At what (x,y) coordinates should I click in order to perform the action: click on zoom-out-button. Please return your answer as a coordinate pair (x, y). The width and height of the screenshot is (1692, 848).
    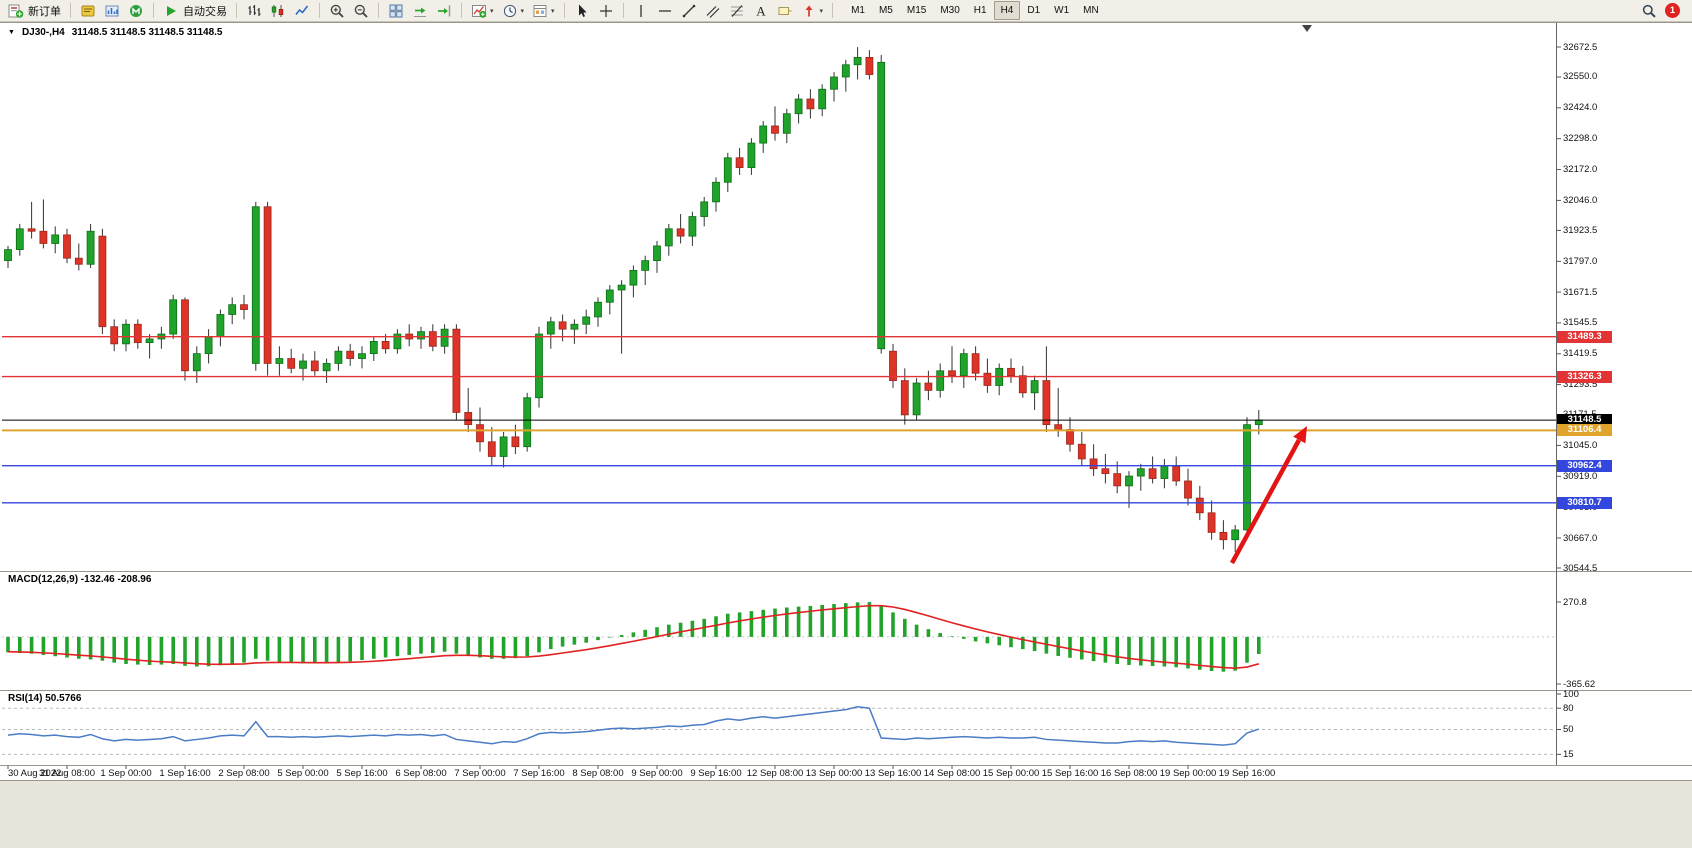
    Looking at the image, I should click on (361, 11).